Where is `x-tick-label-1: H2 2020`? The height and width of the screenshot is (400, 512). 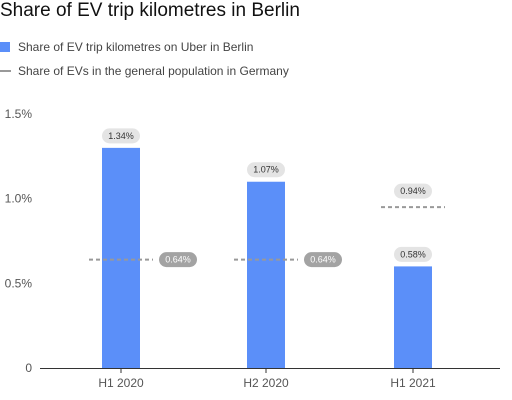
x-tick-label-1: H2 2020 is located at coordinates (266, 383).